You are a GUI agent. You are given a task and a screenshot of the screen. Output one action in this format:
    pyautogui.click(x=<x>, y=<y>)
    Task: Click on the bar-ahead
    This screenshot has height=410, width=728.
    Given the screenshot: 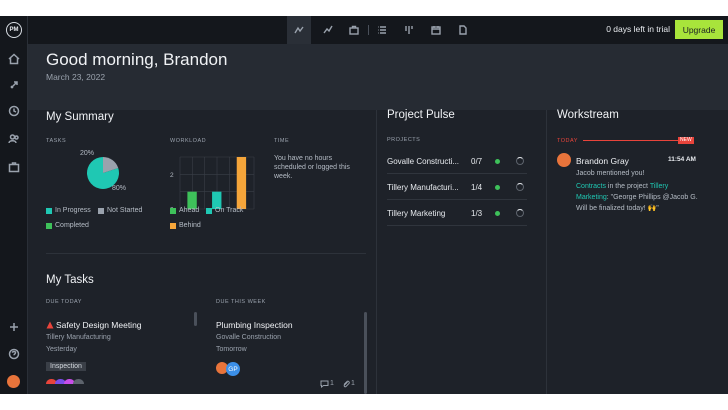 What is the action you would take?
    pyautogui.click(x=192, y=200)
    